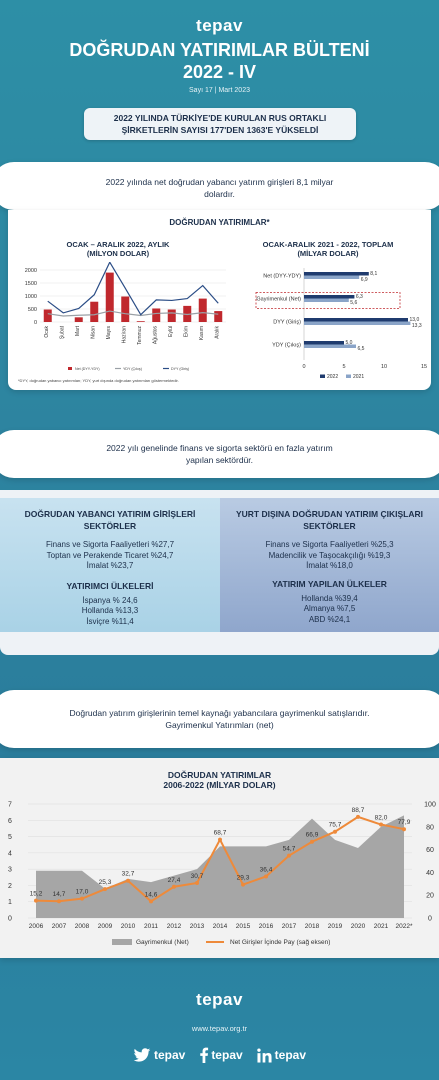 Image resolution: width=439 pixels, height=1080 pixels. What do you see at coordinates (82, 892) in the screenshot?
I see `property-share-label: 17,0` at bounding box center [82, 892].